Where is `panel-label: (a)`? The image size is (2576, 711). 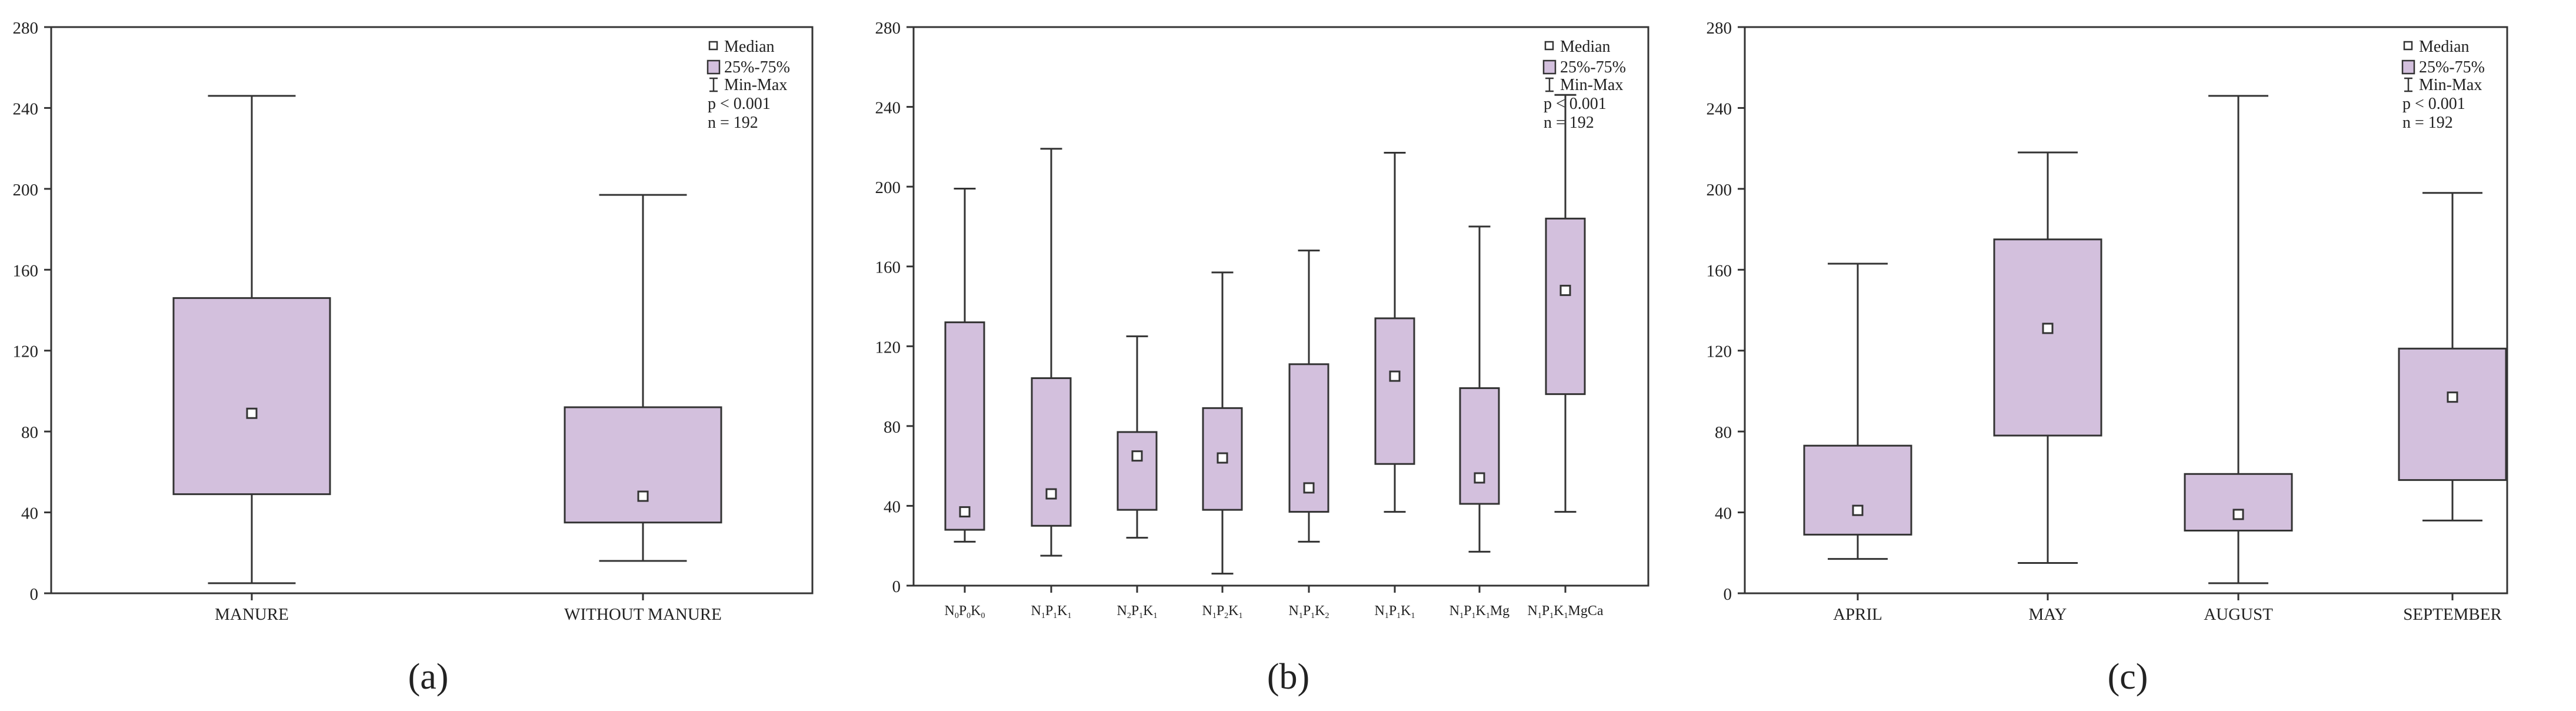 panel-label: (a) is located at coordinates (429, 677).